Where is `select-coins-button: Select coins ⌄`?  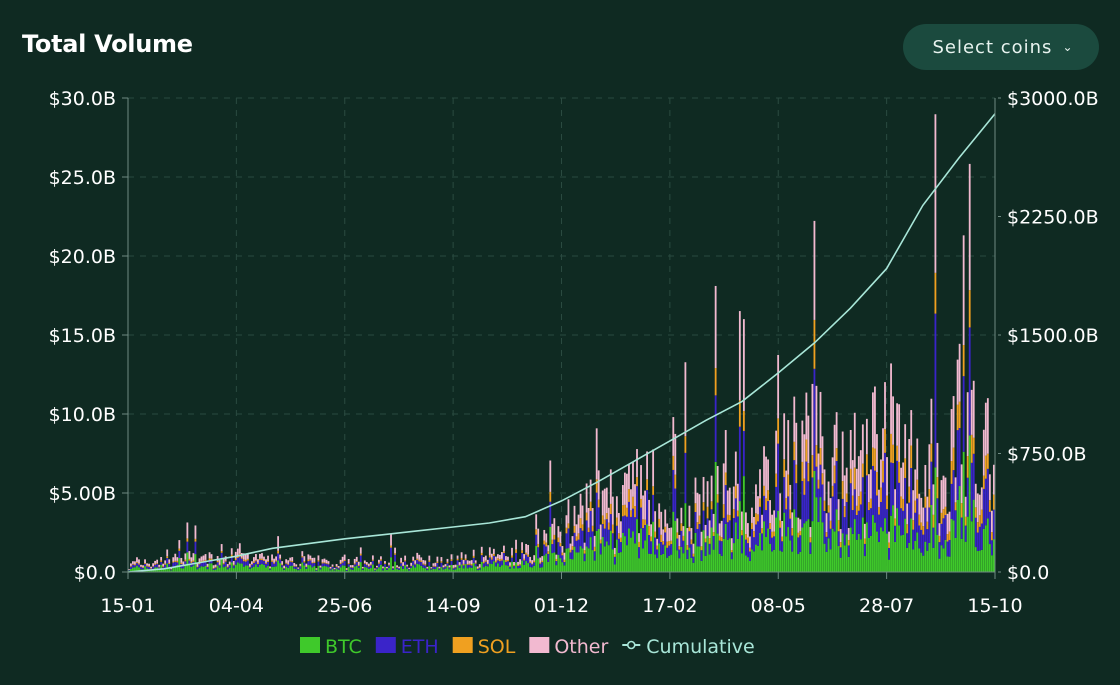
select-coins-button: Select coins ⌄ is located at coordinates (1001, 47).